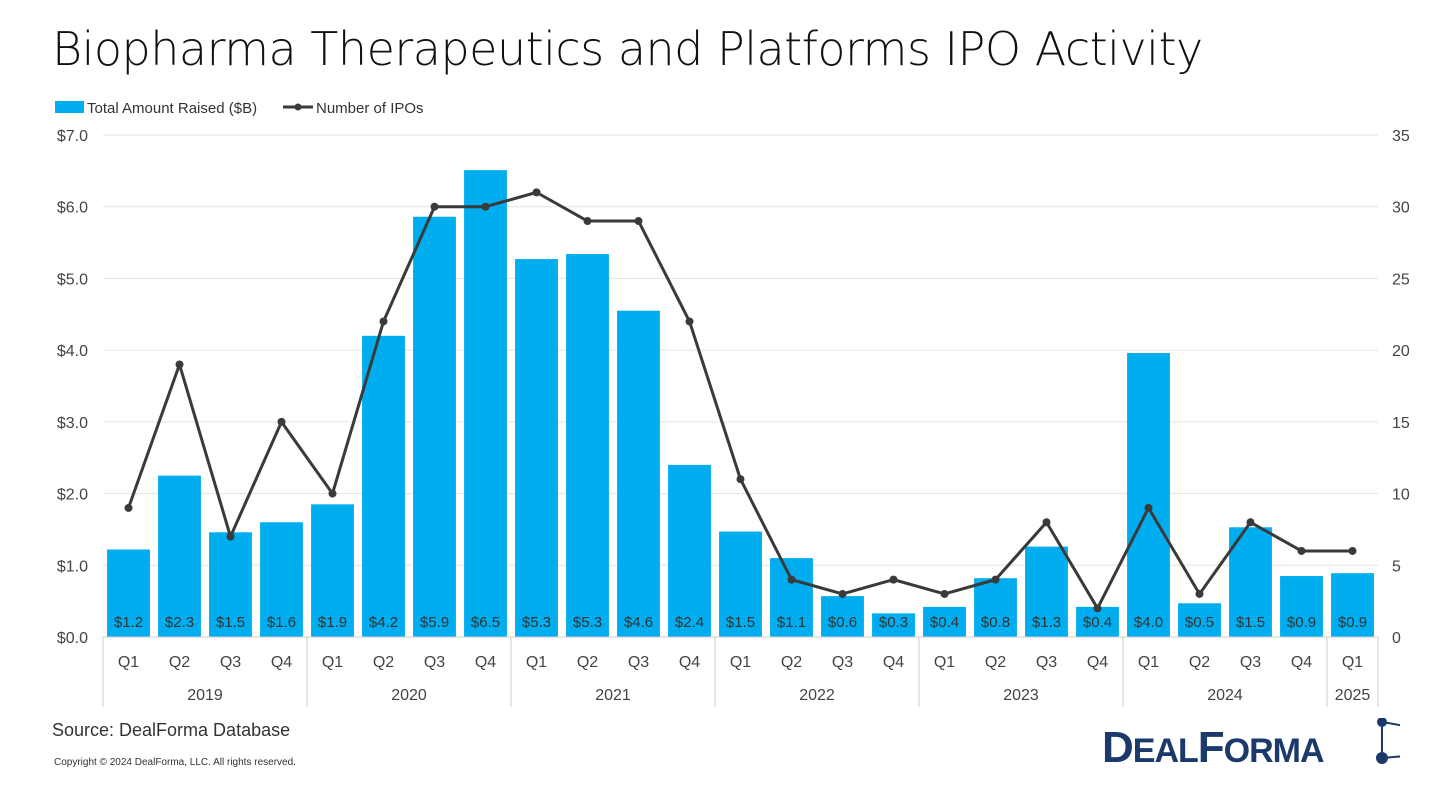 The height and width of the screenshot is (804, 1456). Describe the element at coordinates (1148, 622) in the screenshot. I see `bar-data-label: $4.0` at that location.